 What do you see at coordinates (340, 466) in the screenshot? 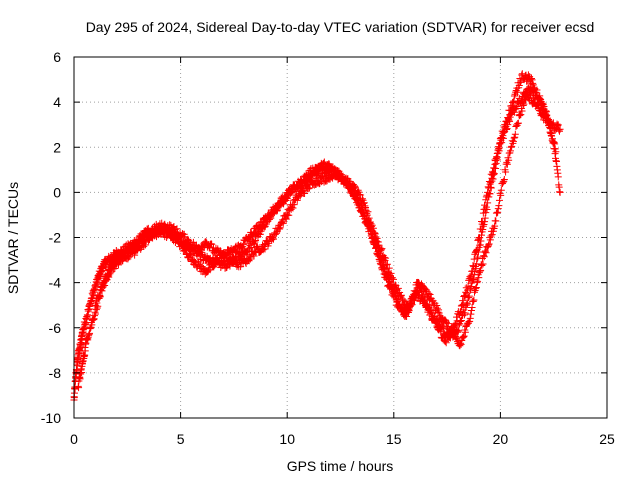
I see `x-axis-label: GPS time / hours` at bounding box center [340, 466].